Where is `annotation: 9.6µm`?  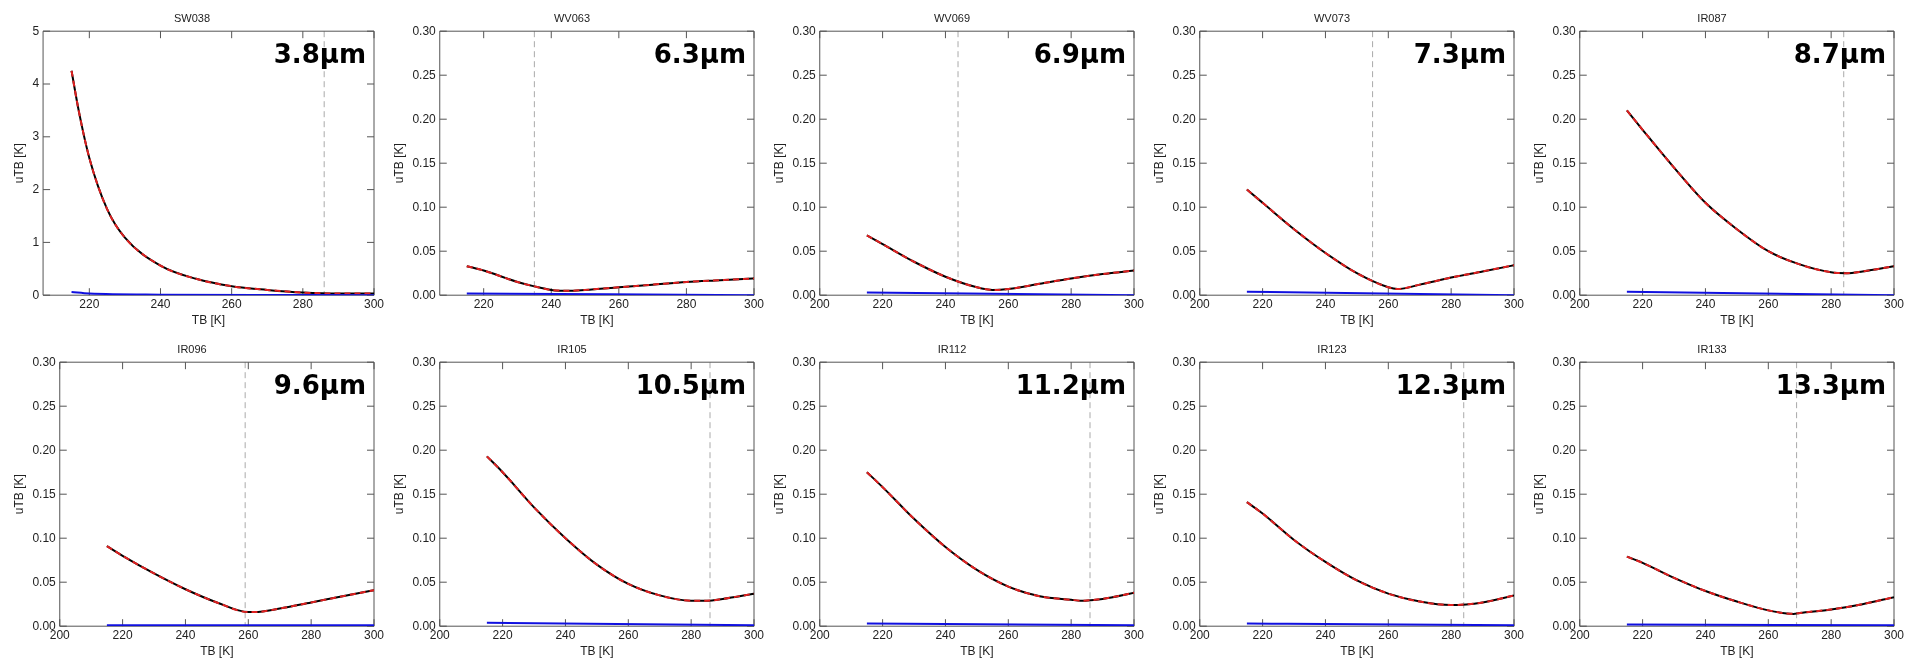
annotation: 9.6µm is located at coordinates (319, 384).